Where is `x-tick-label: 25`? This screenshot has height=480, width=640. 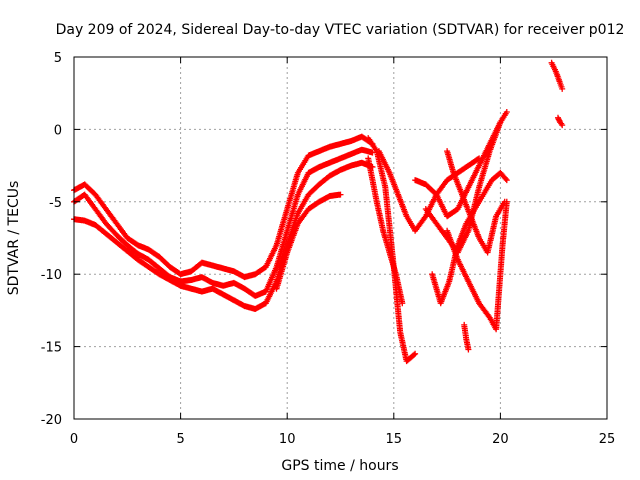 x-tick-label: 25 is located at coordinates (607, 439).